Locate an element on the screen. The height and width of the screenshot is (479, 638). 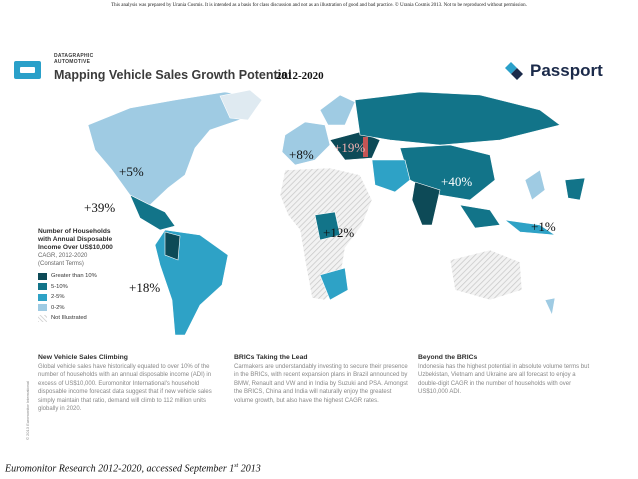
column-heading: BRICs Taking the Lead is located at coordinates (271, 357).